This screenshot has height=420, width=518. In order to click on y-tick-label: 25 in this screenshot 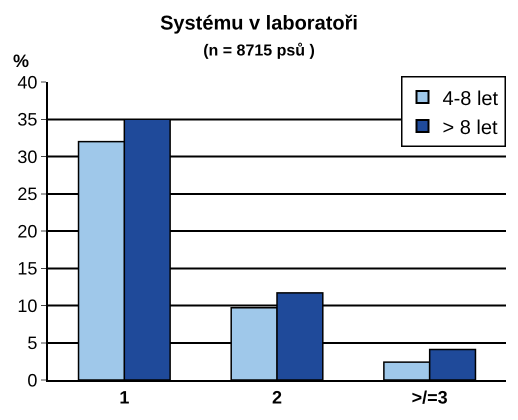, I will do `click(27, 194)`.